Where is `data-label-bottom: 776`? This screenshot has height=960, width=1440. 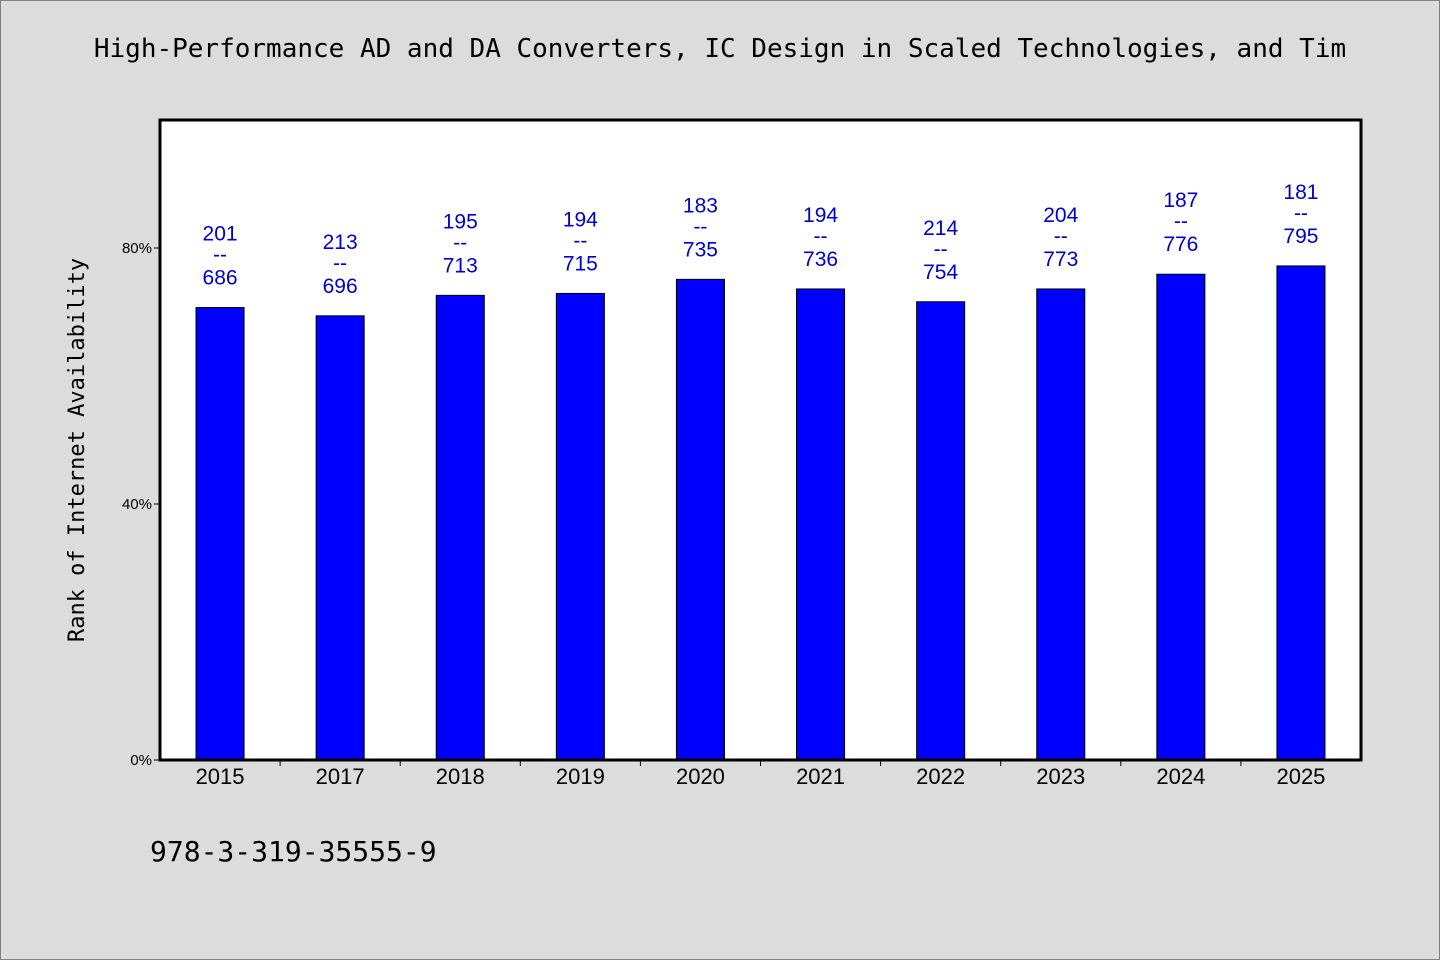
data-label-bottom: 776 is located at coordinates (1180, 244).